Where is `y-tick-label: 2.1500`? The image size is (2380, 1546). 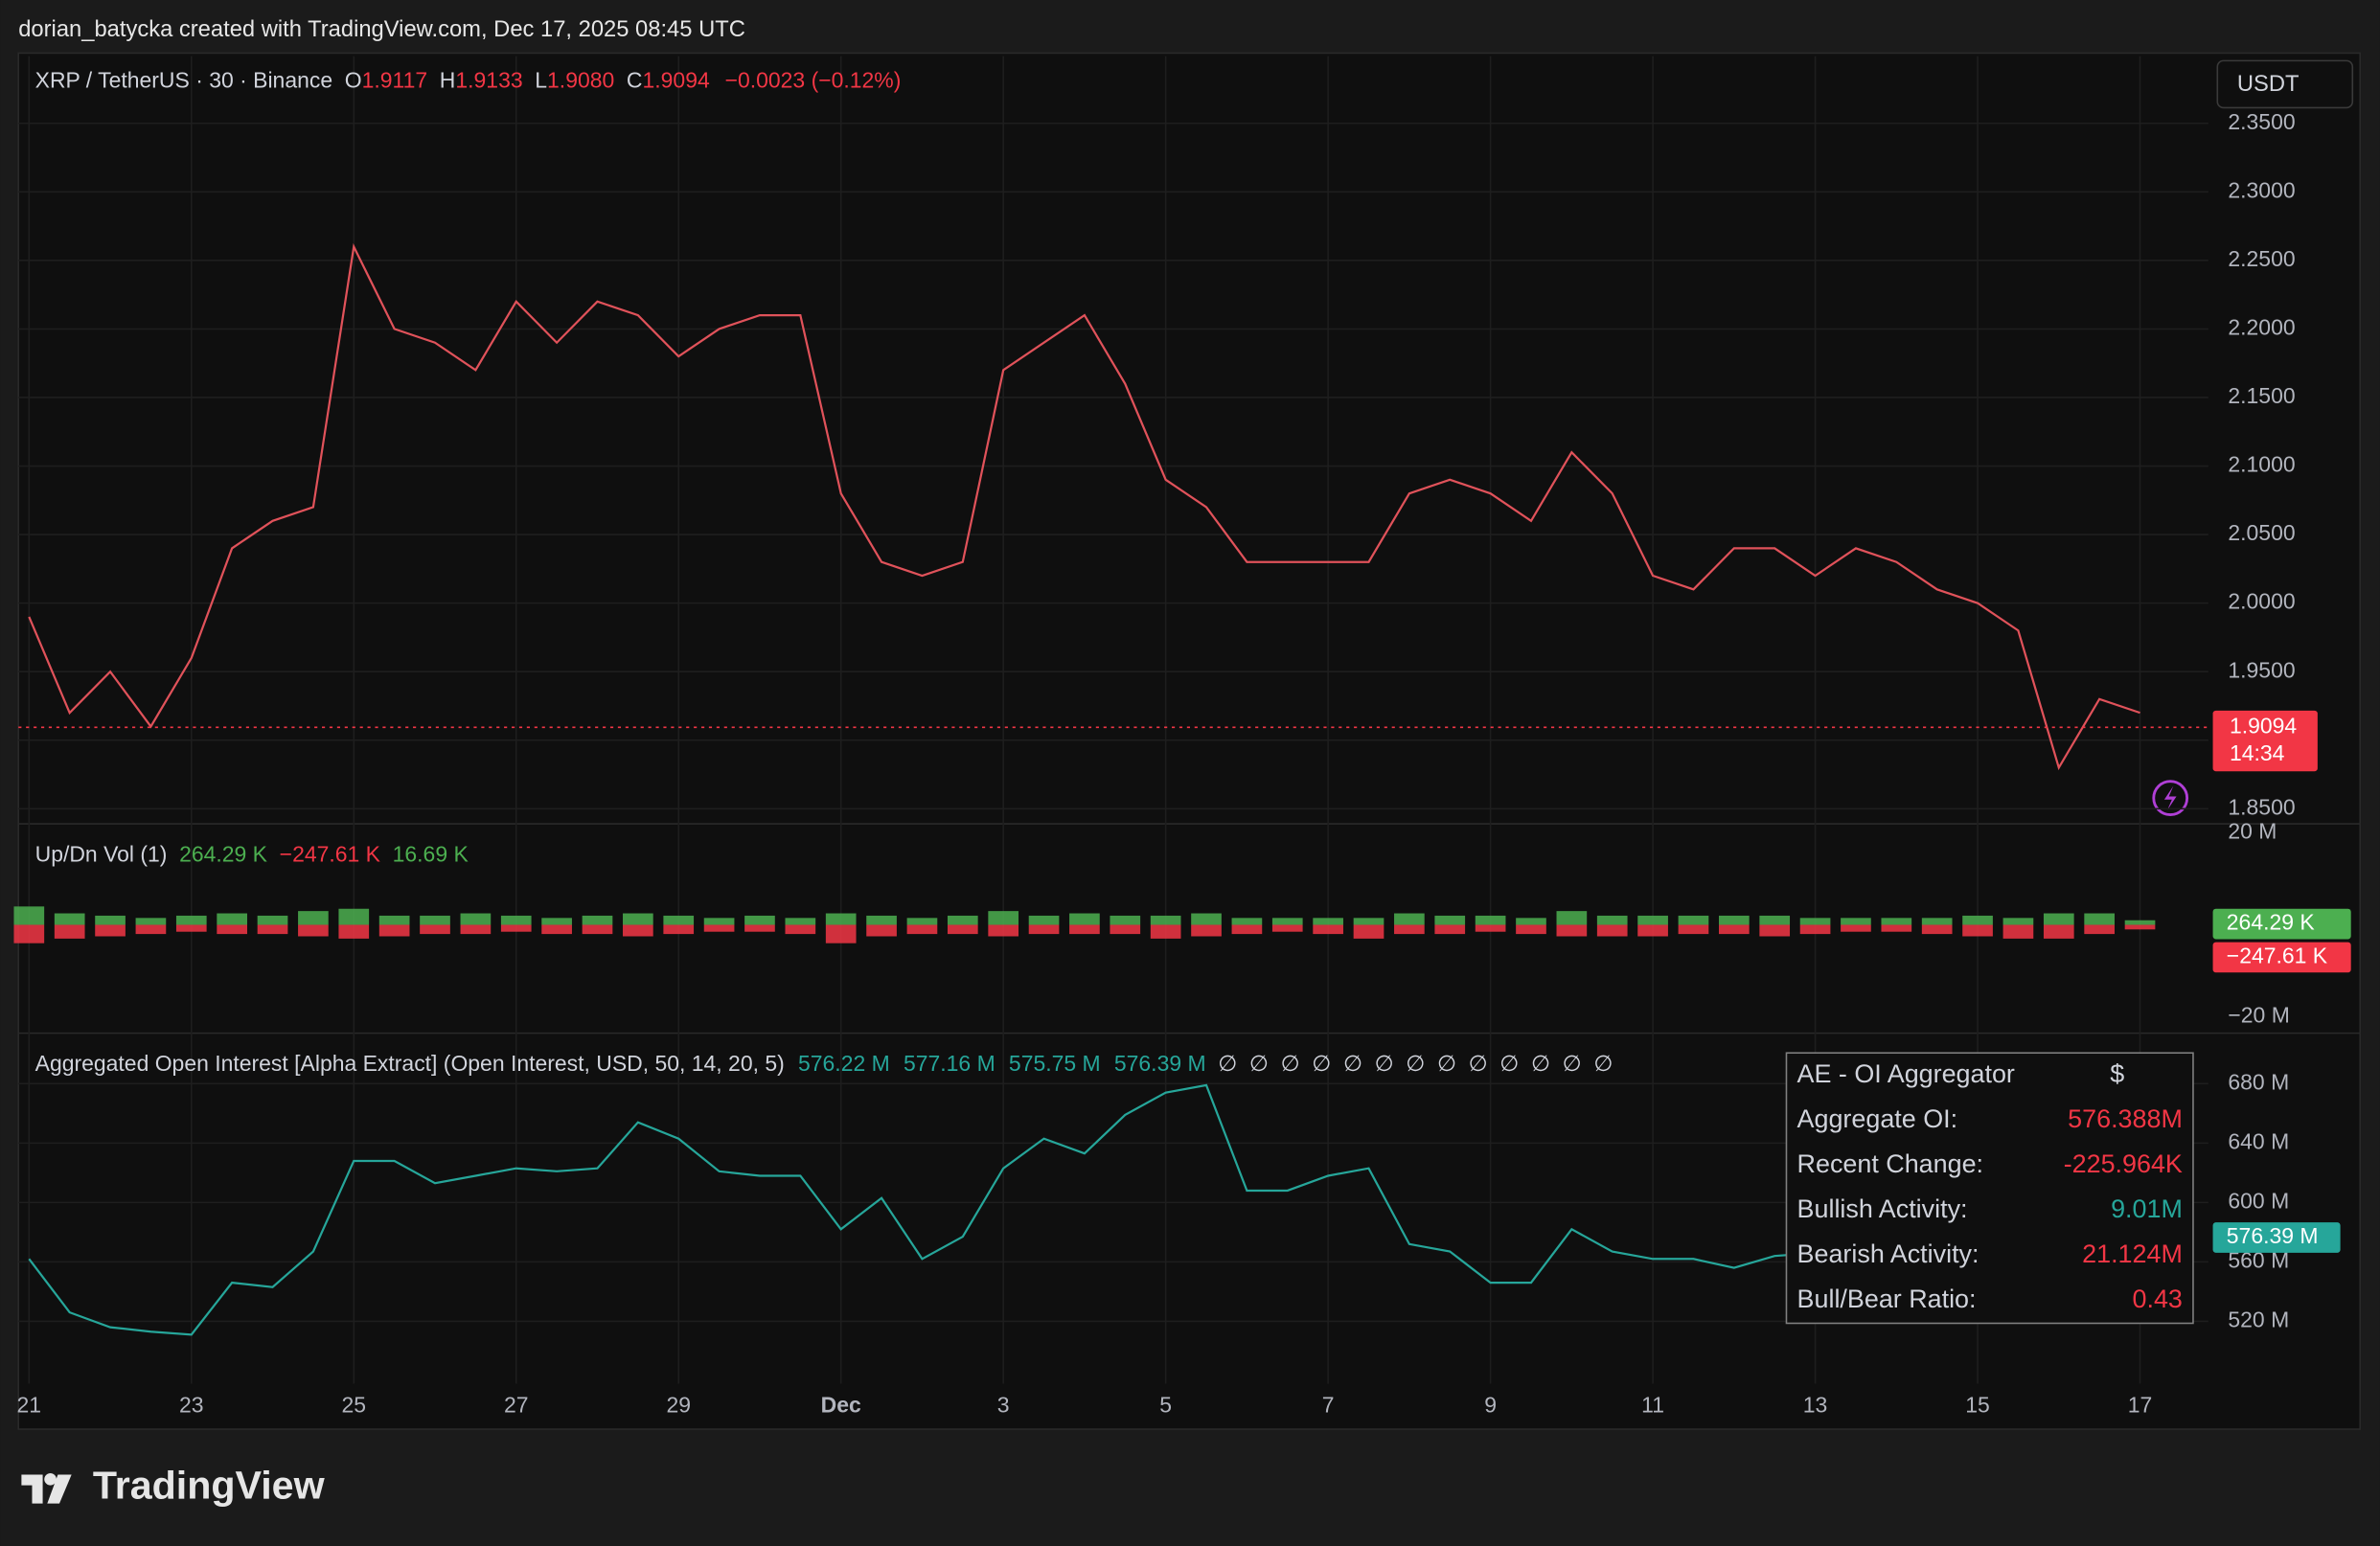 y-tick-label: 2.1500 is located at coordinates (2262, 395).